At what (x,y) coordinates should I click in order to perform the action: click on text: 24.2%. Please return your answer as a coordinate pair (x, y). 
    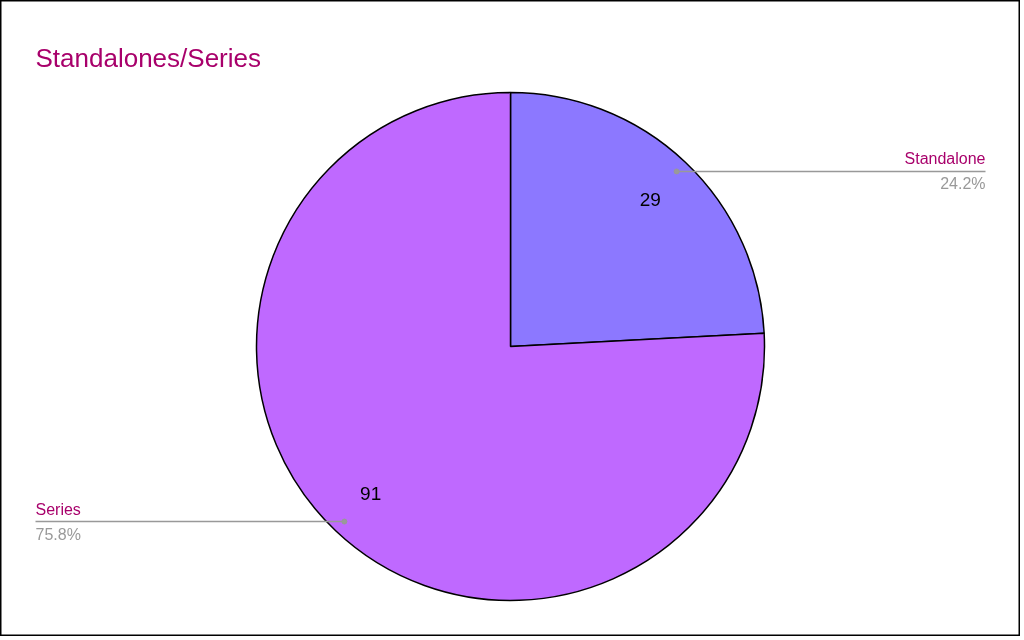
    Looking at the image, I should click on (963, 184).